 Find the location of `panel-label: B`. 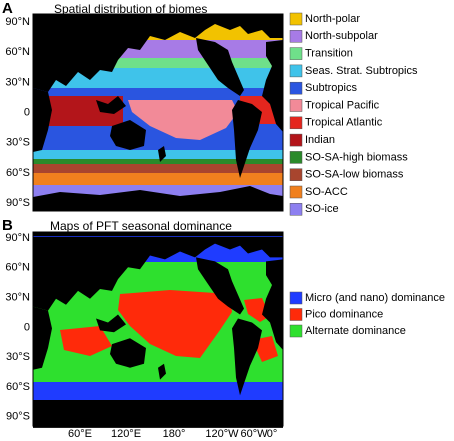

panel-label: B is located at coordinates (7, 225).